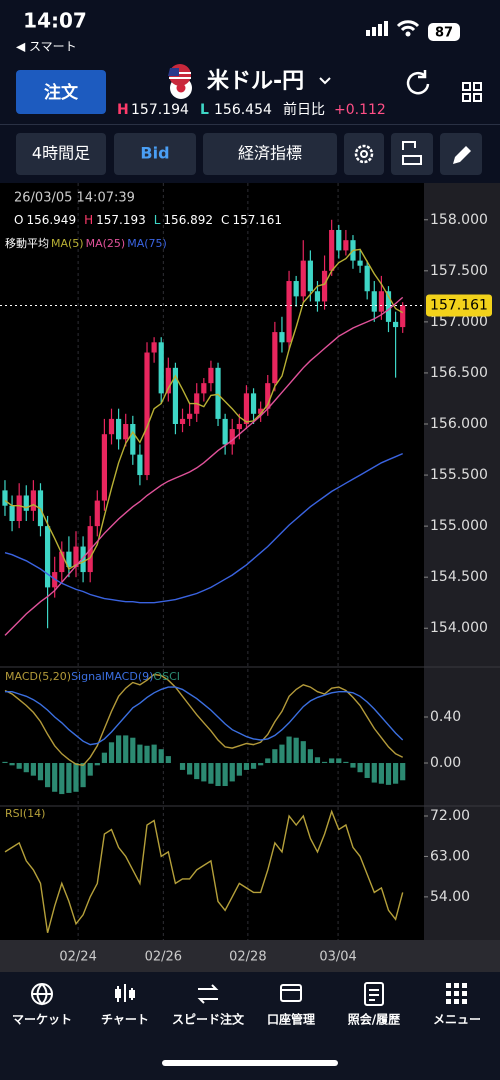 Image resolution: width=500 pixels, height=1080 pixels. What do you see at coordinates (444, 33) in the screenshot?
I see `battery-level: 87` at bounding box center [444, 33].